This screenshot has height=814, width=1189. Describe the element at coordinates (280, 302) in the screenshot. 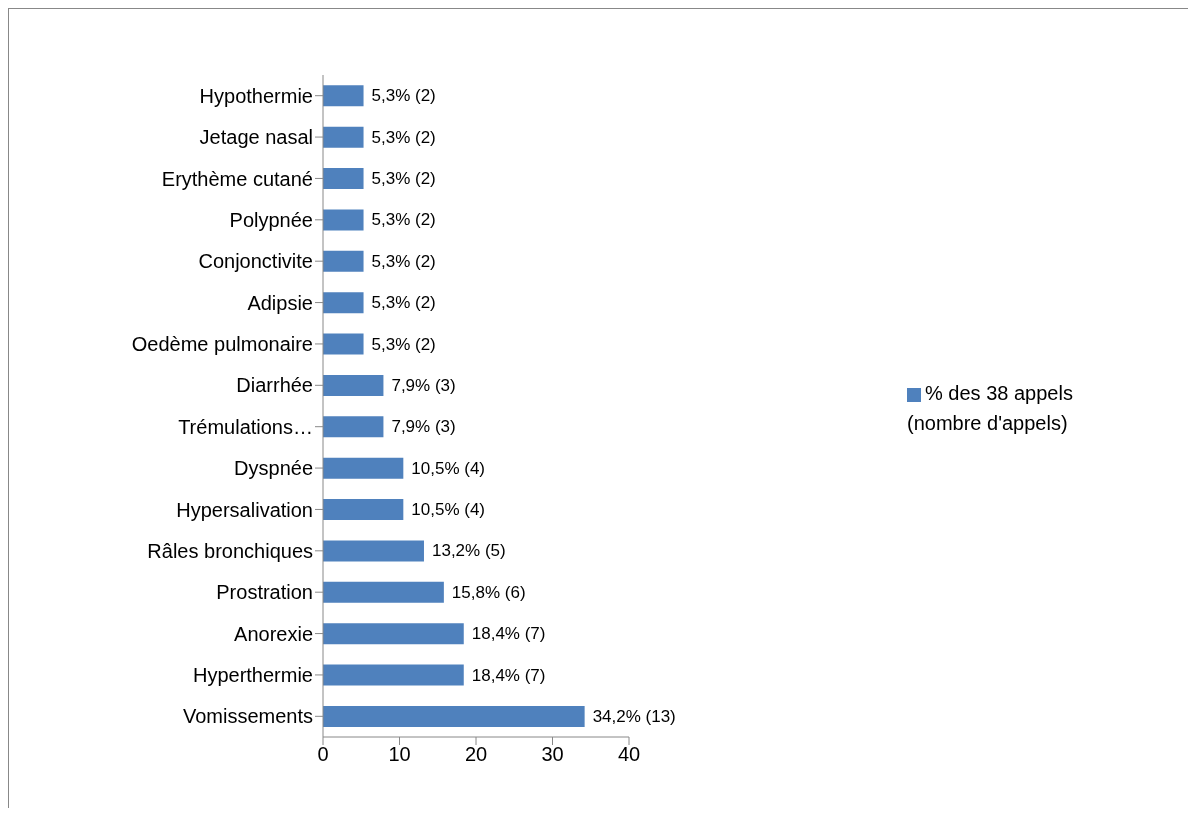

I see `y-tick-label: Adipsie` at that location.